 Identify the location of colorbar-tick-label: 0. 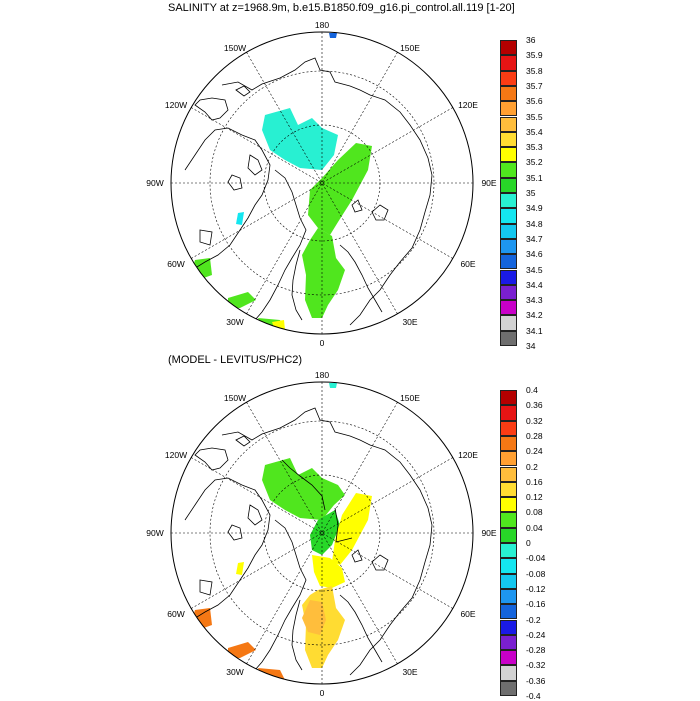
(528, 543).